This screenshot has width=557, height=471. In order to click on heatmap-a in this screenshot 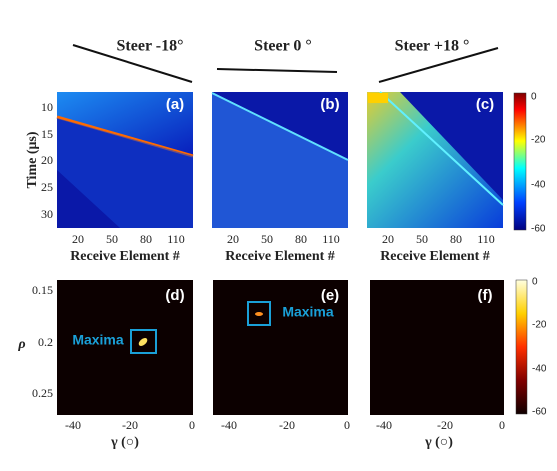, I will do `click(125, 160)`.